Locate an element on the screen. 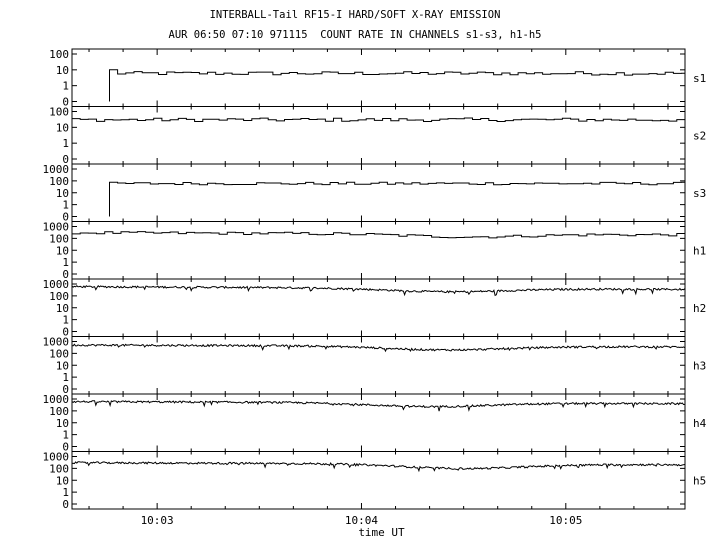 This screenshot has width=720, height=550. series-line-s3 is located at coordinates (397, 199).